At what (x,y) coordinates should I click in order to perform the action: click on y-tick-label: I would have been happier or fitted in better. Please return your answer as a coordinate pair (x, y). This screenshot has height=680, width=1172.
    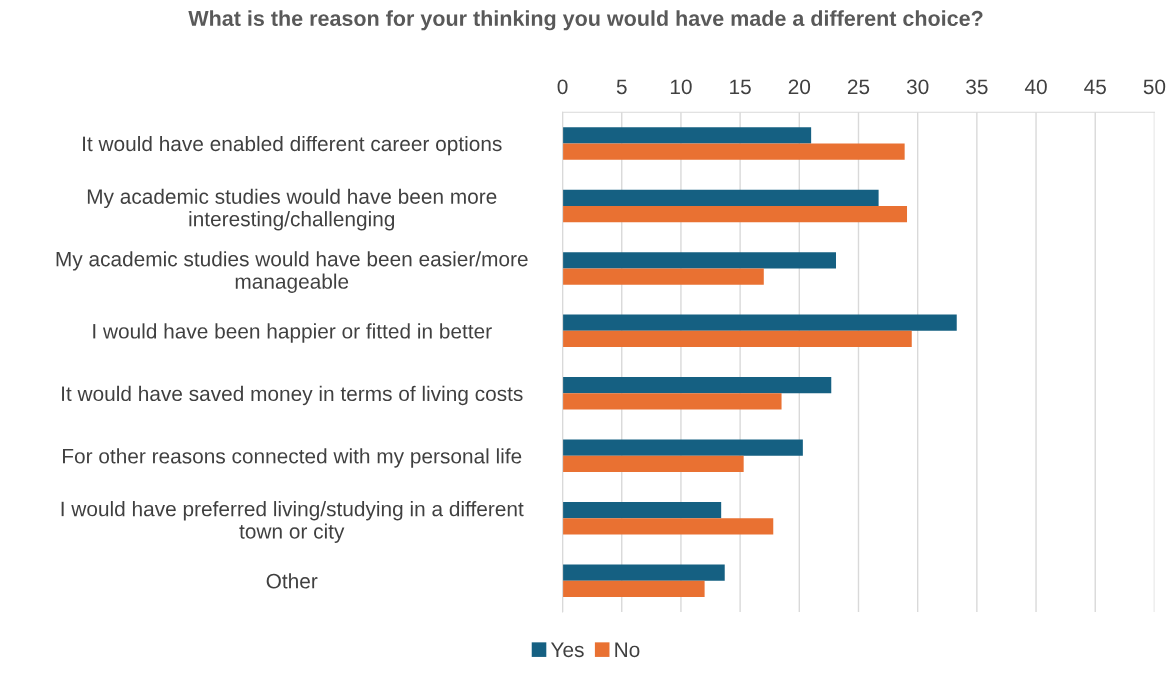
    Looking at the image, I should click on (292, 333).